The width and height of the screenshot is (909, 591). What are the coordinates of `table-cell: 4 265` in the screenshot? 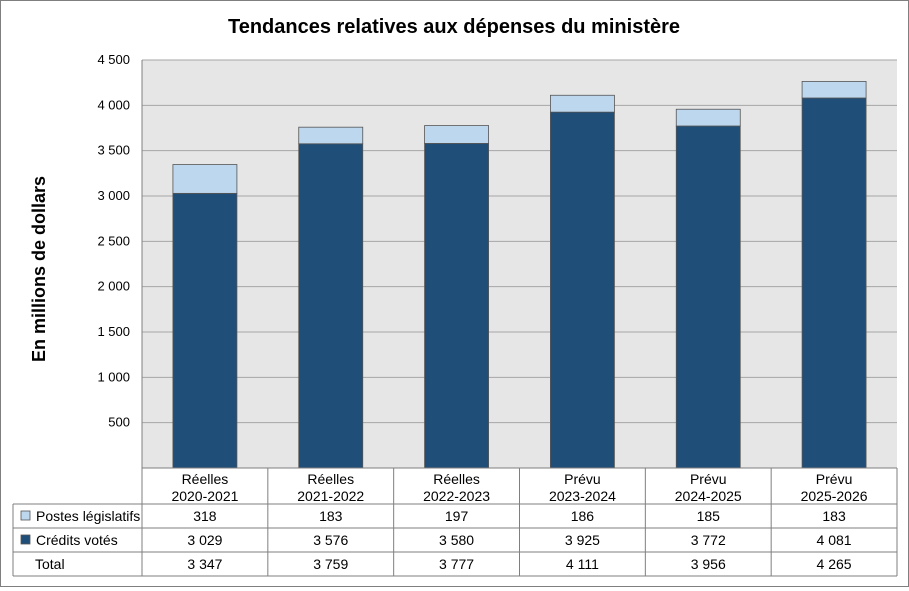 It's located at (834, 564).